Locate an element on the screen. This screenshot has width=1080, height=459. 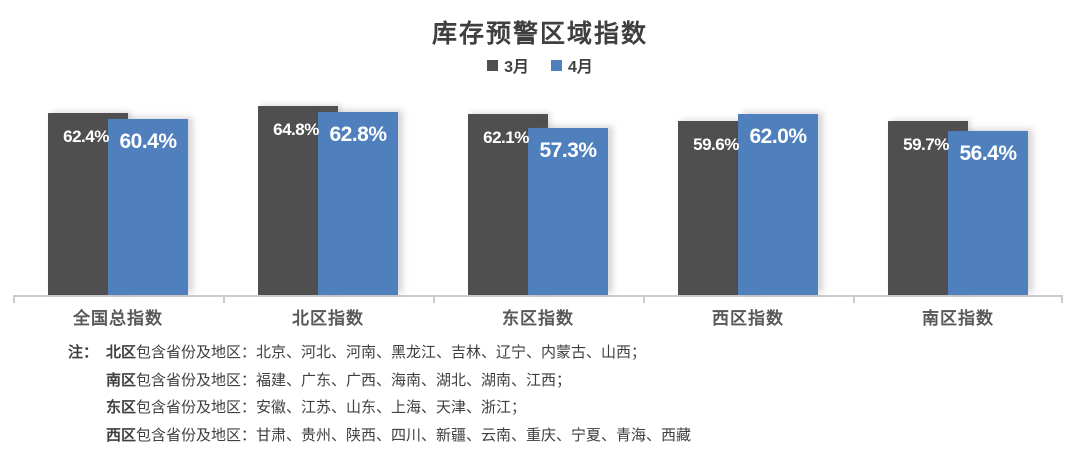
bar-value-label-april: 60.4% is located at coordinates (148, 141).